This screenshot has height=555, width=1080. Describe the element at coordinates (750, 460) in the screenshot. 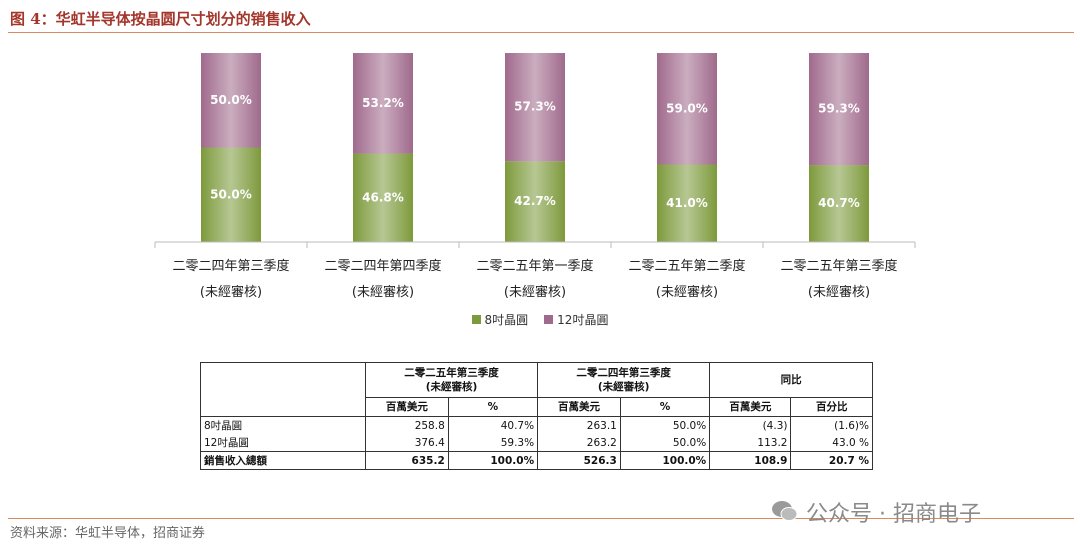

I see `table-cell: 108.9` at that location.